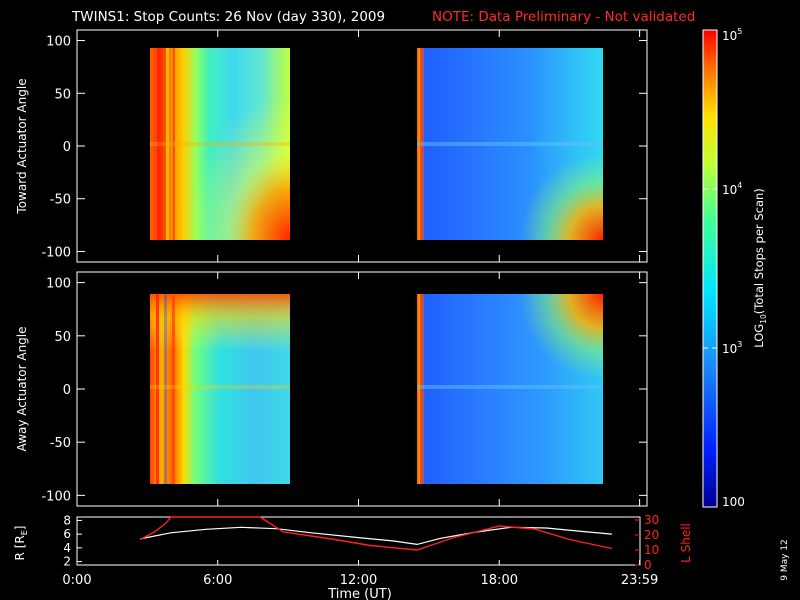  I want to click on x-tick-label: 12:00, so click(358, 580).